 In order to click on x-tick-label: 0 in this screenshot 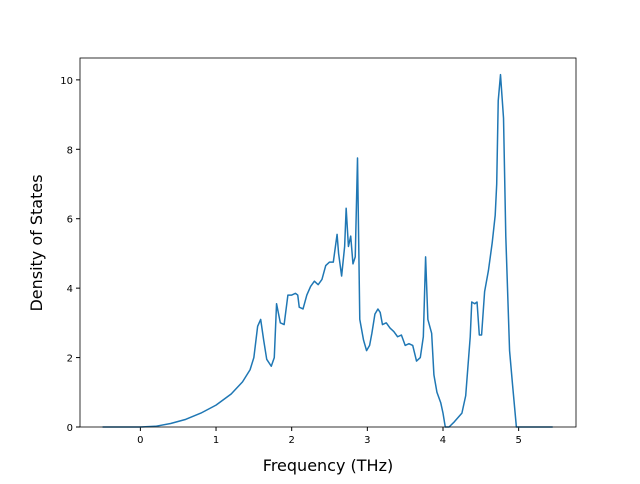, I will do `click(140, 440)`.